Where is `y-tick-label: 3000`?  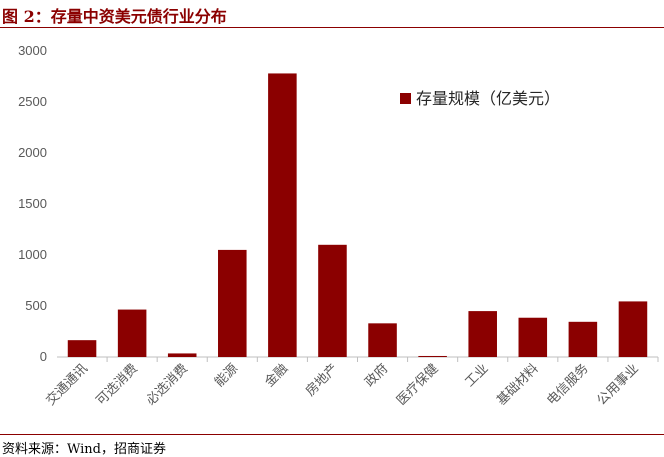
y-tick-label: 3000 is located at coordinates (32, 50).